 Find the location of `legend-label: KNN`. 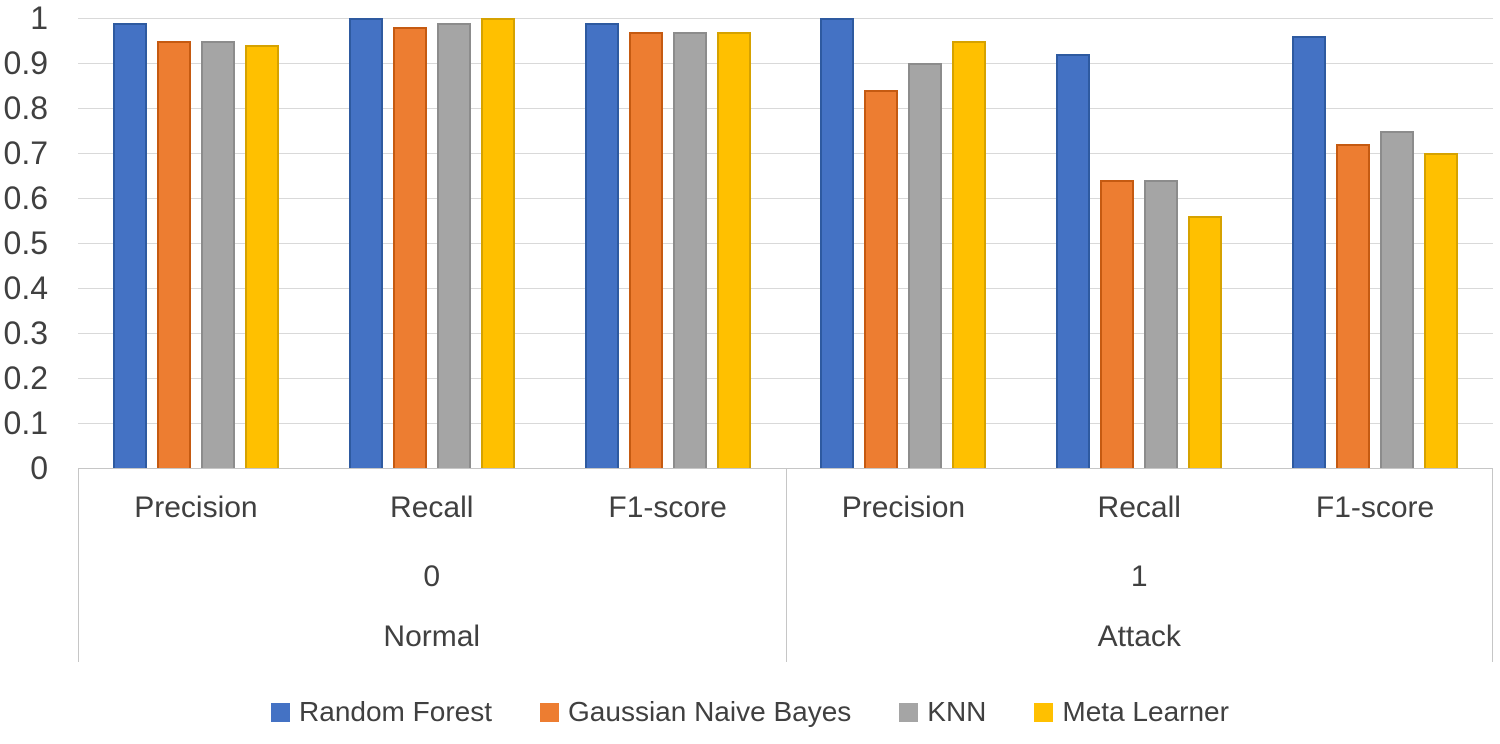

legend-label: KNN is located at coordinates (957, 711).